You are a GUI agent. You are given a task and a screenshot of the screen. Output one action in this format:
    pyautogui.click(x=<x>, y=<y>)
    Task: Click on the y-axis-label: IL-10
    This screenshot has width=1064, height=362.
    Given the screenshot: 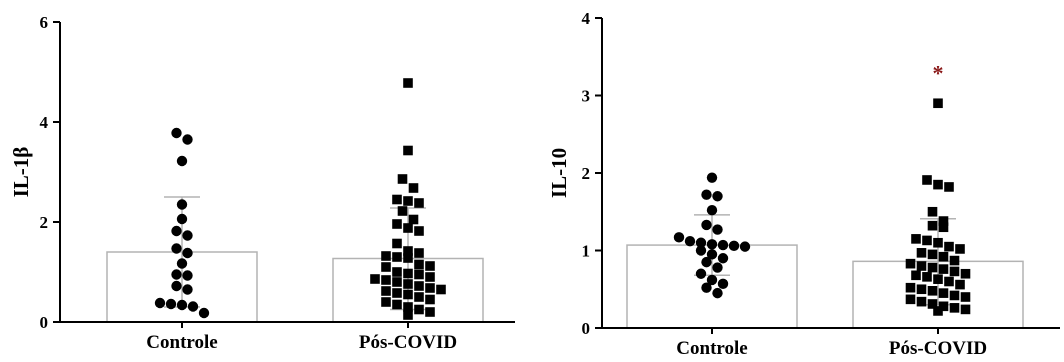 What is the action you would take?
    pyautogui.click(x=559, y=173)
    